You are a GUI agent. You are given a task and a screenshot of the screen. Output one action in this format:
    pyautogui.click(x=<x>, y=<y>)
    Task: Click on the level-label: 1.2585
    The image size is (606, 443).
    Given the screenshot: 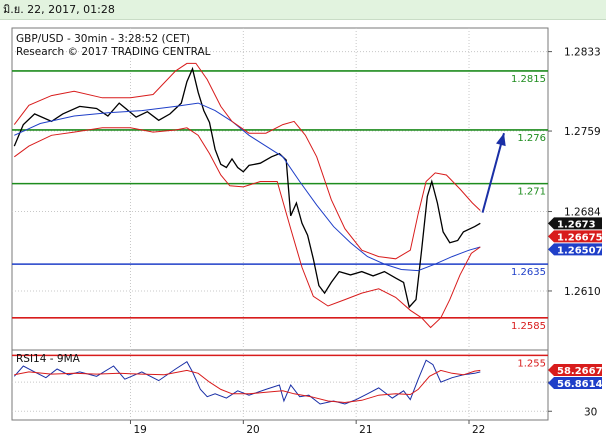 What is the action you would take?
    pyautogui.click(x=528, y=326)
    